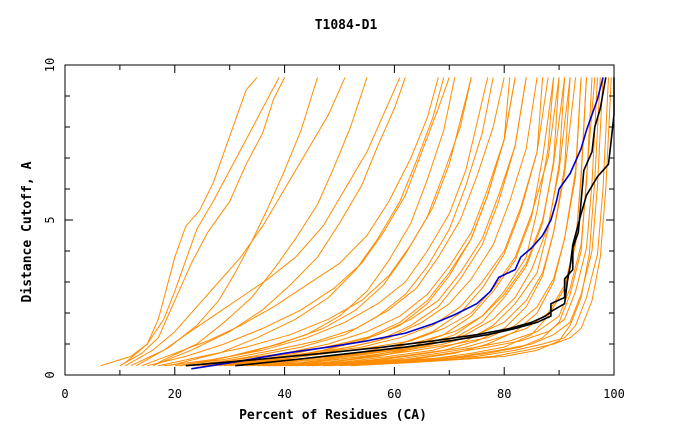 The height and width of the screenshot is (440, 680). I want to click on chart-title: T1084-D1, so click(346, 25).